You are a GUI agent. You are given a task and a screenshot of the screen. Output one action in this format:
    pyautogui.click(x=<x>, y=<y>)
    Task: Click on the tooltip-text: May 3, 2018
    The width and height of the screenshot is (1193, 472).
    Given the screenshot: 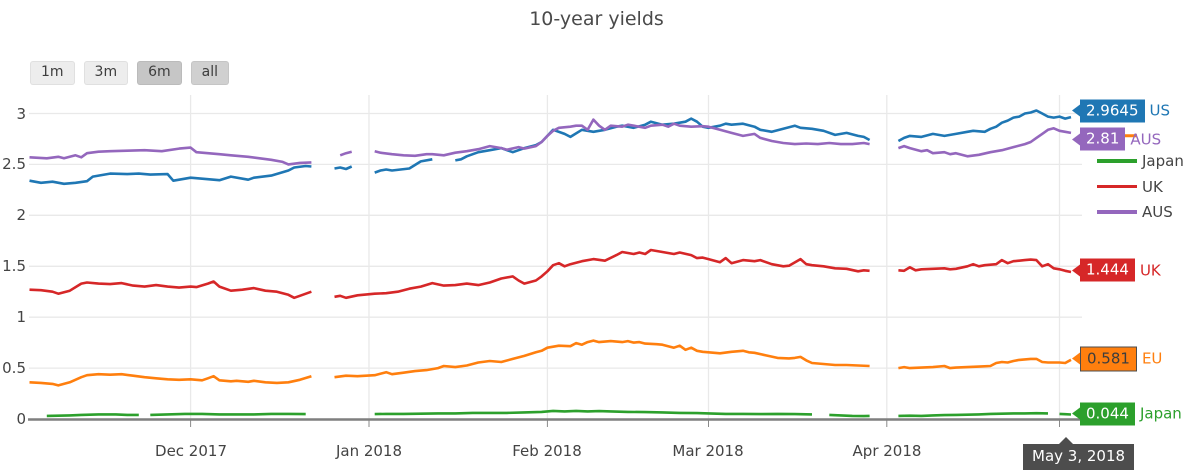 What is the action you would take?
    pyautogui.click(x=1079, y=456)
    